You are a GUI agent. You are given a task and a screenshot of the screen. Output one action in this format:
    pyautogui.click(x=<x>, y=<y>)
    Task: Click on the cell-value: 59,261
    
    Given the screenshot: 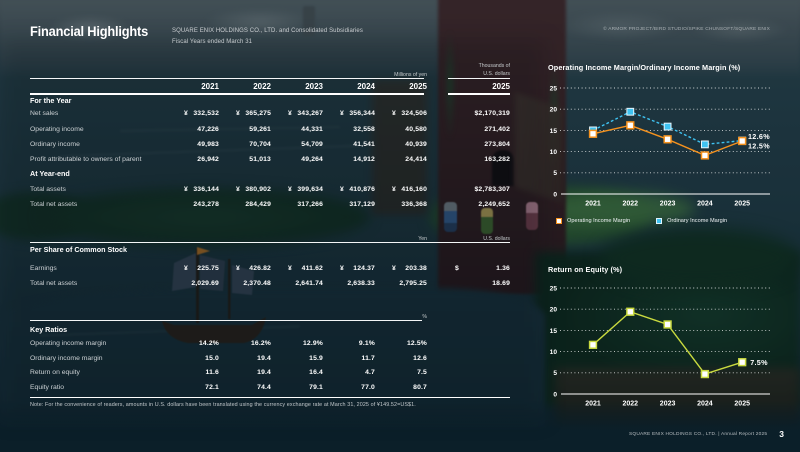 What is the action you would take?
    pyautogui.click(x=260, y=129)
    